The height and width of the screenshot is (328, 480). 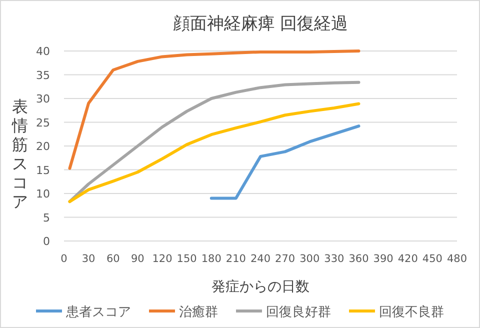 I want to click on y-tick-label: 0, so click(x=46, y=241).